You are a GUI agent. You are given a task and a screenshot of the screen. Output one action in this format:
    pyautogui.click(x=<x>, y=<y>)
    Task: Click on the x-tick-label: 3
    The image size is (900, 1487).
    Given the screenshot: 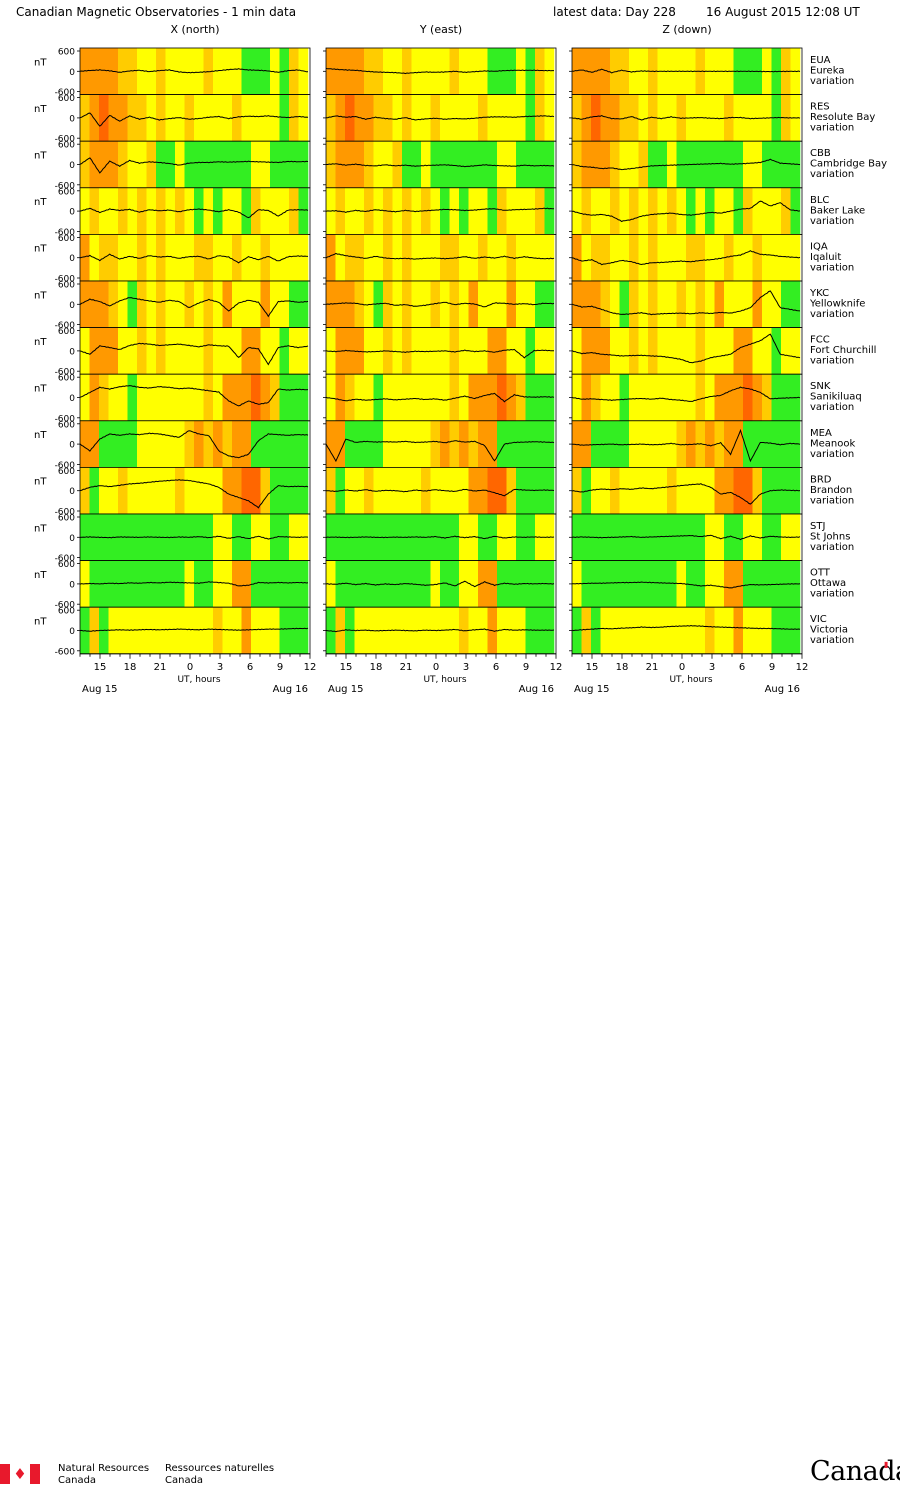 What is the action you would take?
    pyautogui.click(x=712, y=667)
    